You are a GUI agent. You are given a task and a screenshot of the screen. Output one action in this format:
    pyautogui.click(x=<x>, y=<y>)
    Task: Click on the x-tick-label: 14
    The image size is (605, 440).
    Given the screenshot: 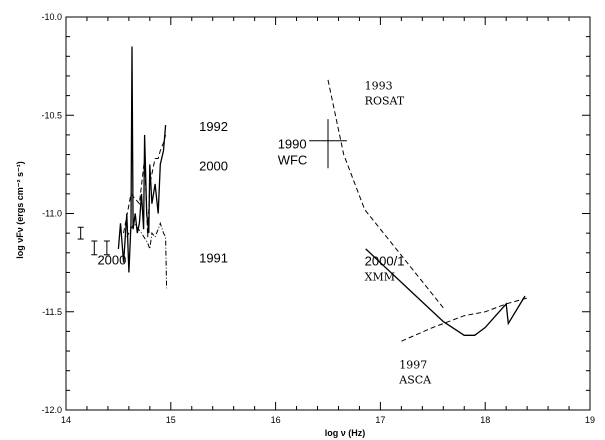 What is the action you would take?
    pyautogui.click(x=66, y=420)
    